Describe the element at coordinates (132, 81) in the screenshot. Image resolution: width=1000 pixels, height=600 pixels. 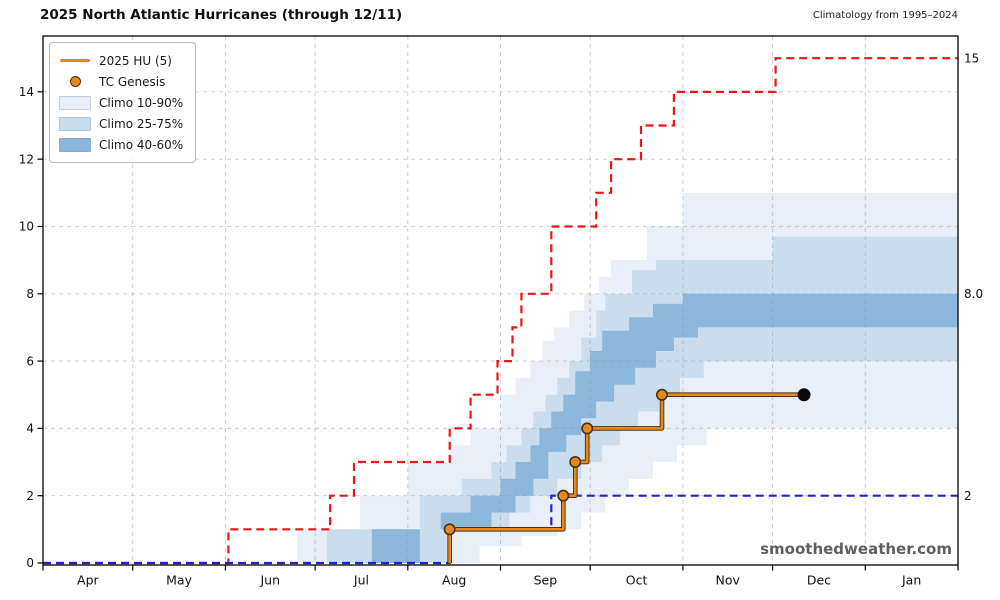
I see `legend-item-label: TC Genesis` at that location.